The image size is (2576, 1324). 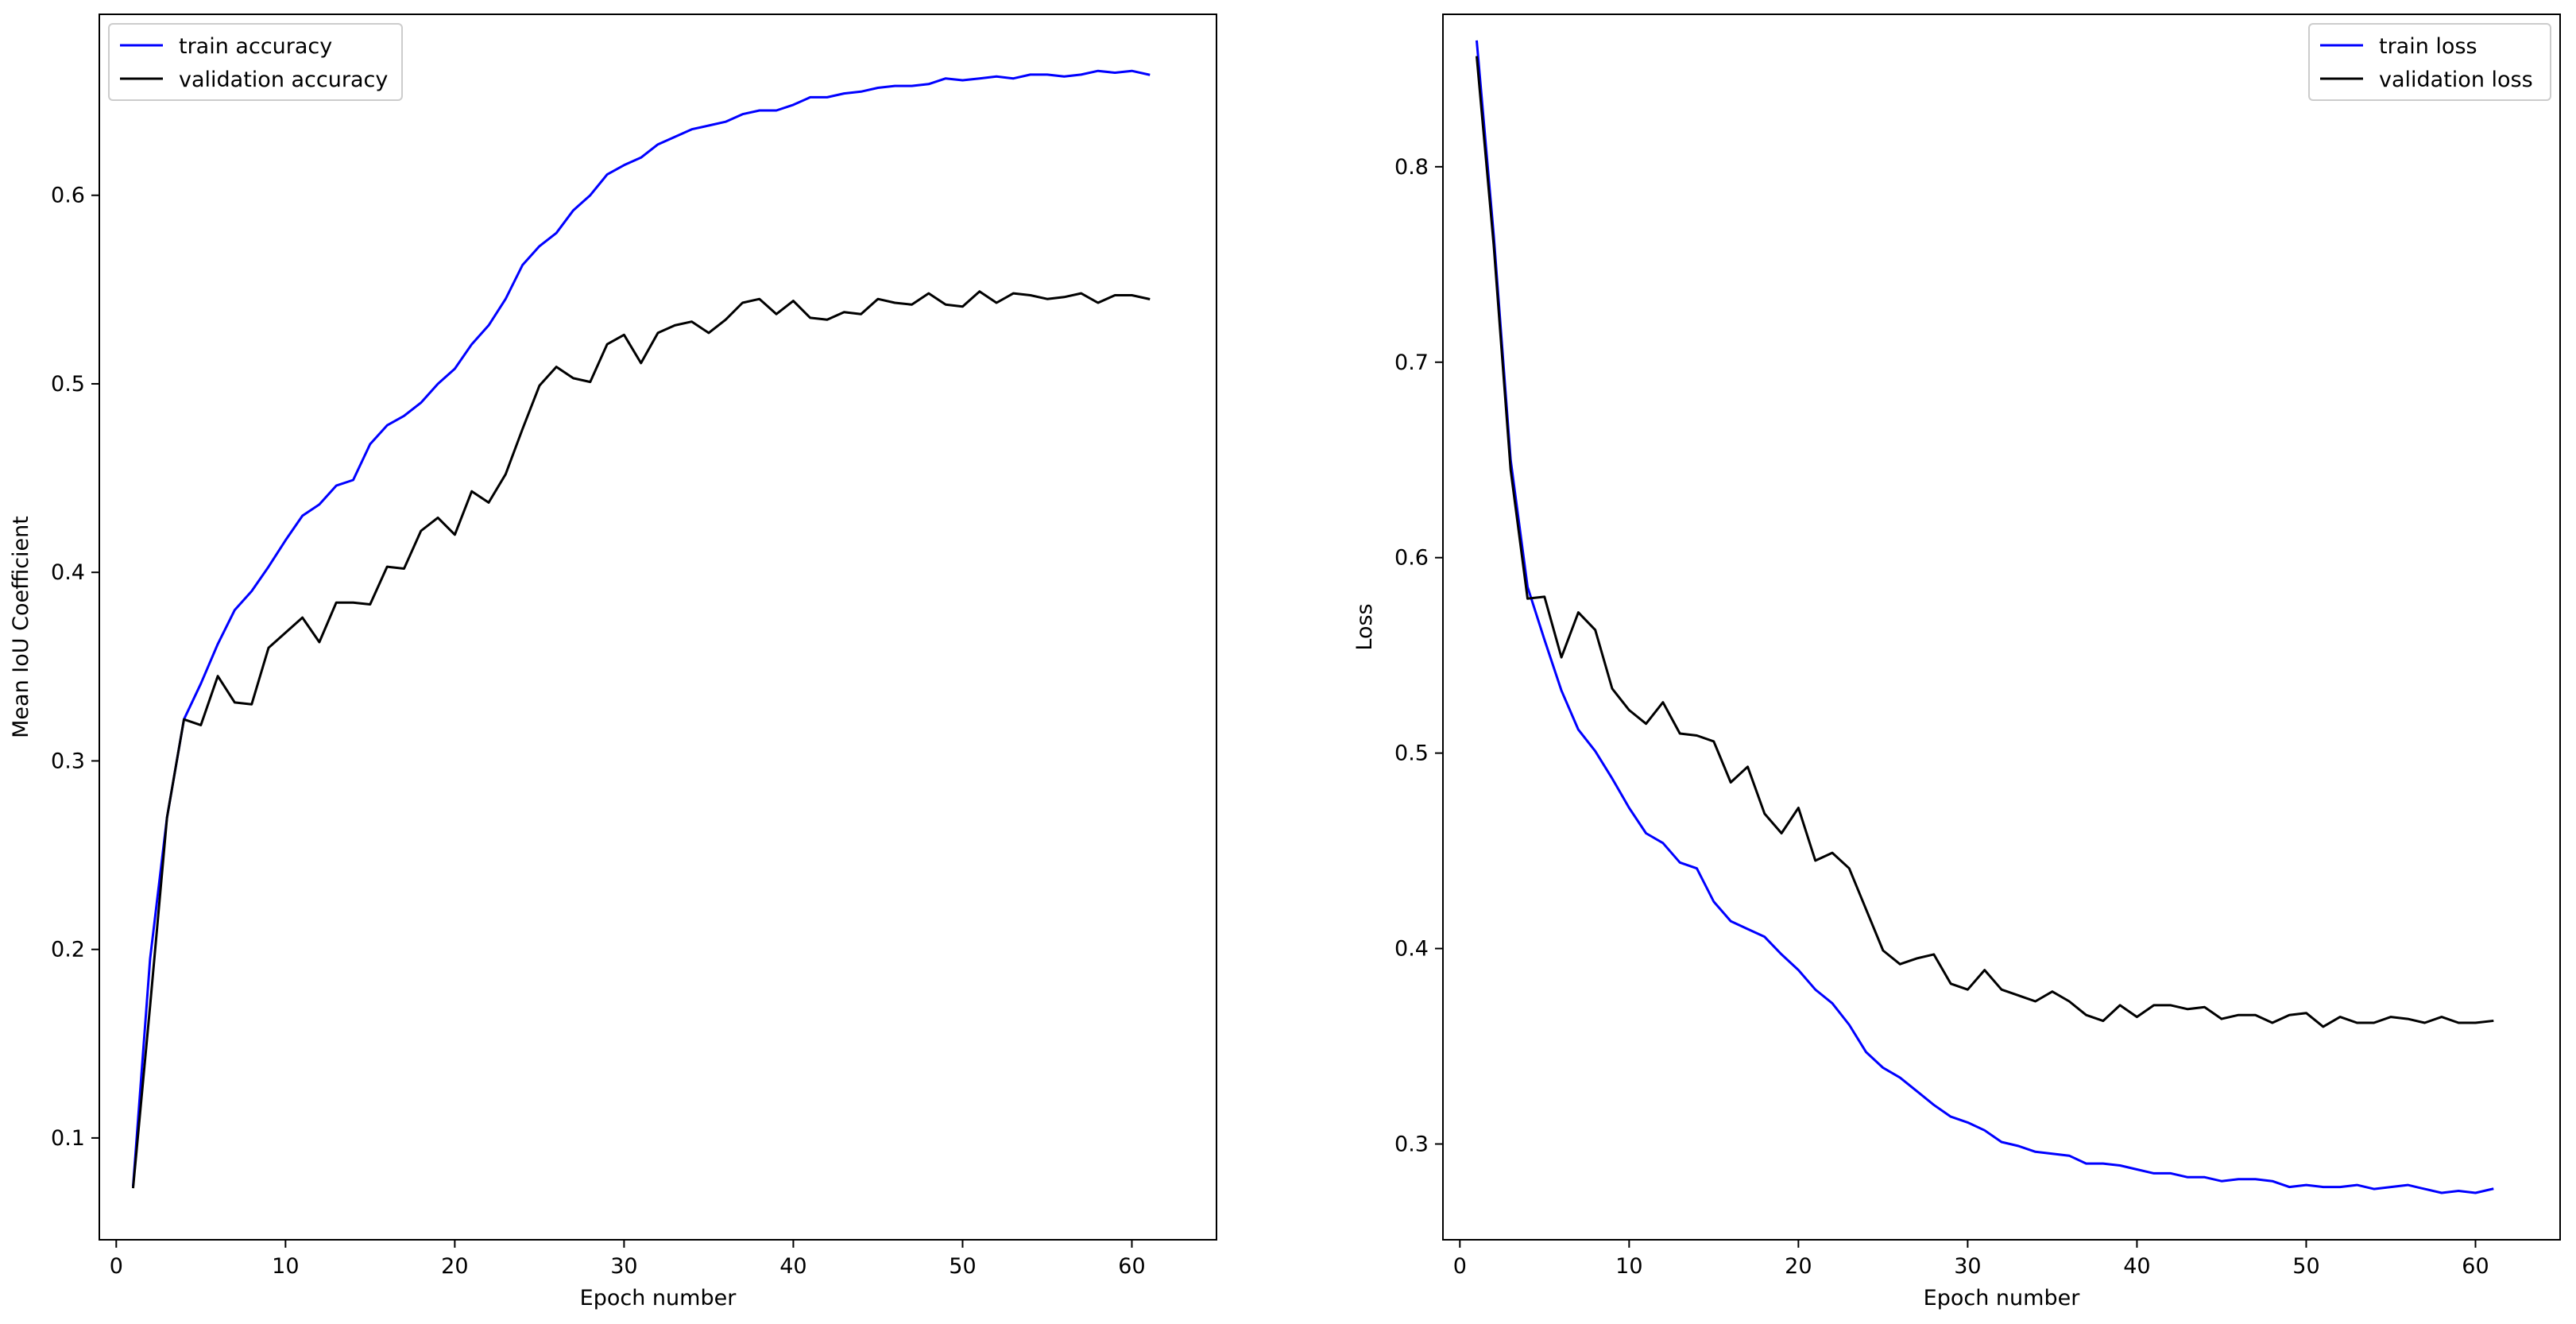 What do you see at coordinates (962, 1266) in the screenshot?
I see `left-x-tick-label: 50` at bounding box center [962, 1266].